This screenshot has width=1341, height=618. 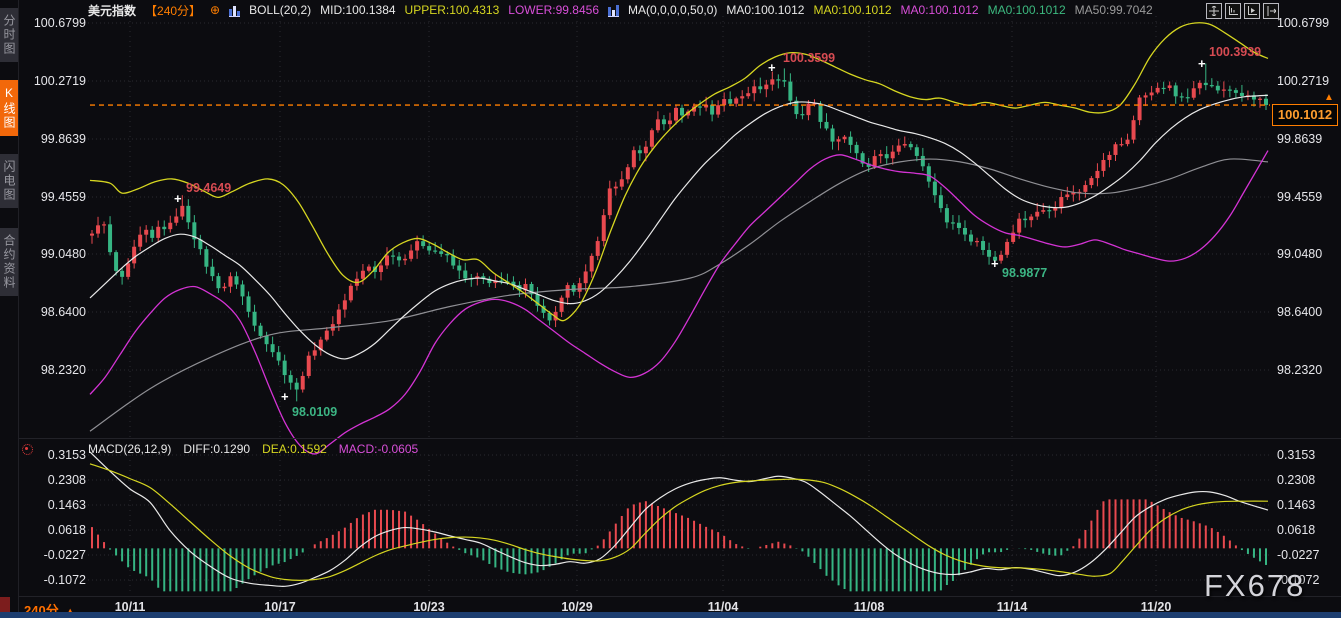 What do you see at coordinates (1329, 97) in the screenshot?
I see `price-tag-arrow-icon: ▲` at bounding box center [1329, 97].